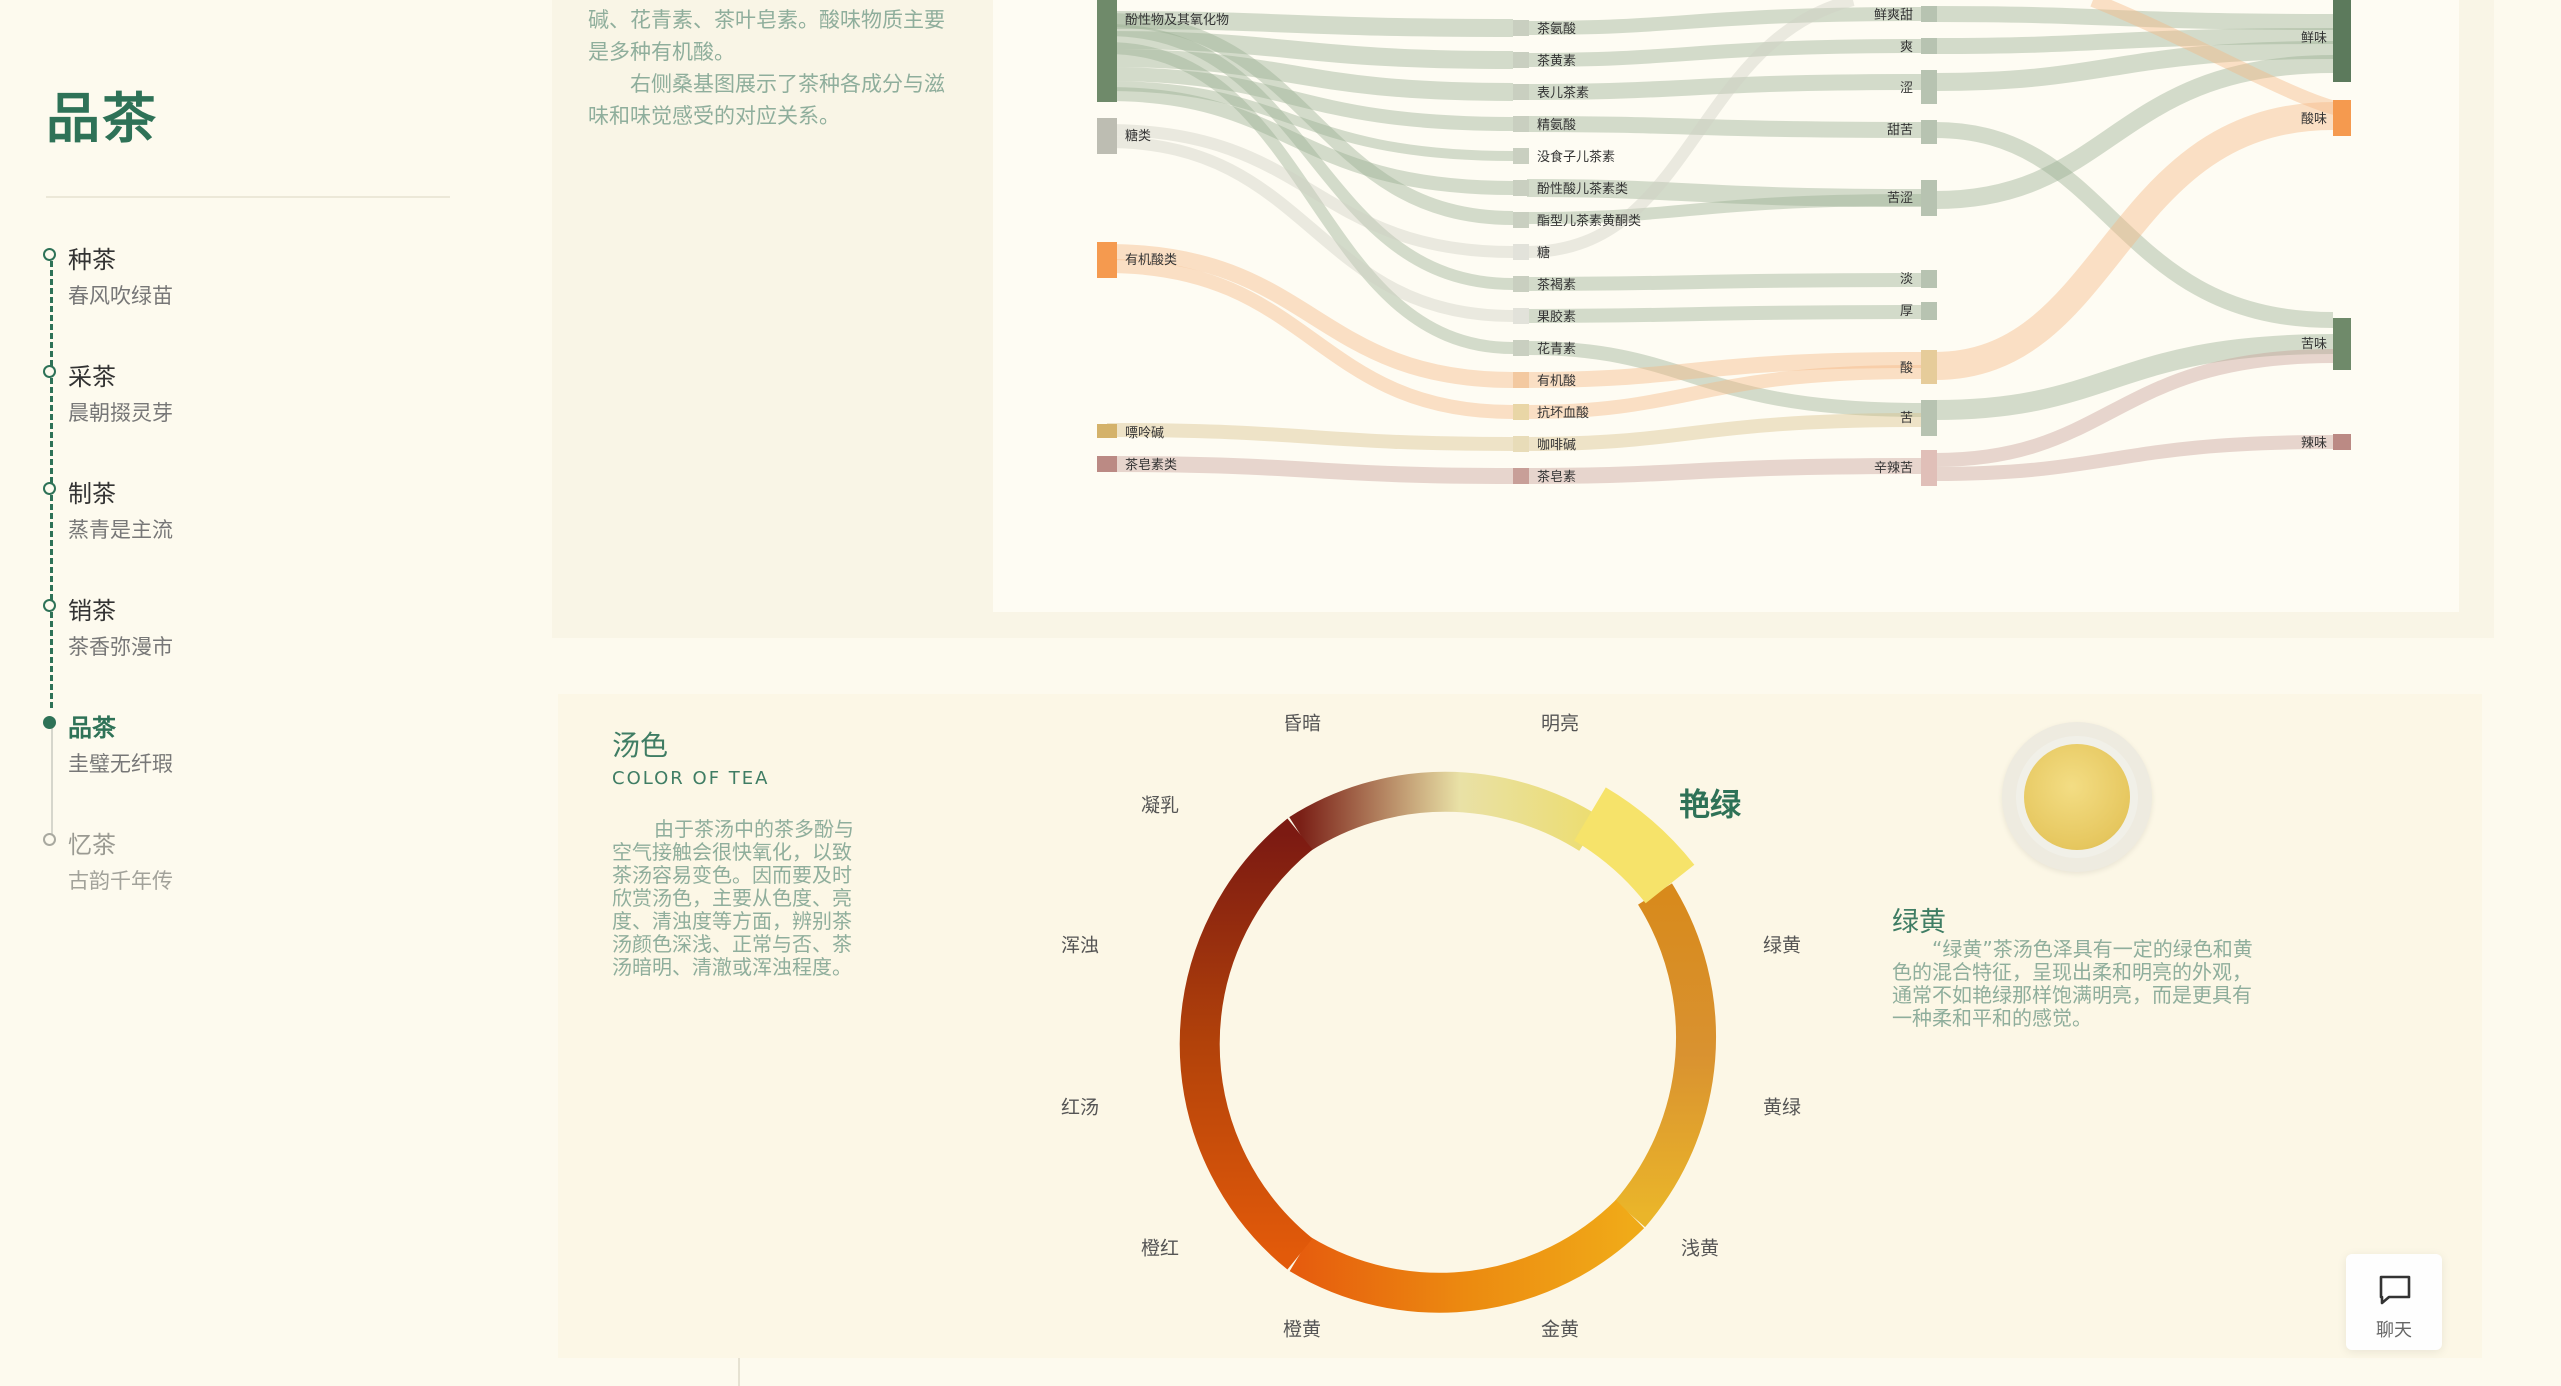  What do you see at coordinates (1144, 433) in the screenshot?
I see `sankey-label: 嘌呤碱` at bounding box center [1144, 433].